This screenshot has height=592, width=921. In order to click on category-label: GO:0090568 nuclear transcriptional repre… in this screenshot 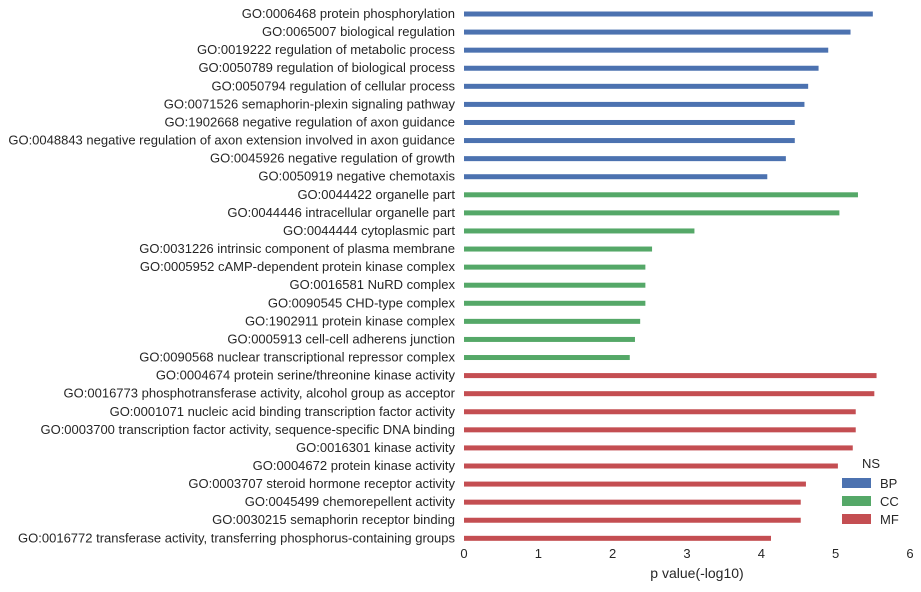, I will do `click(297, 357)`.